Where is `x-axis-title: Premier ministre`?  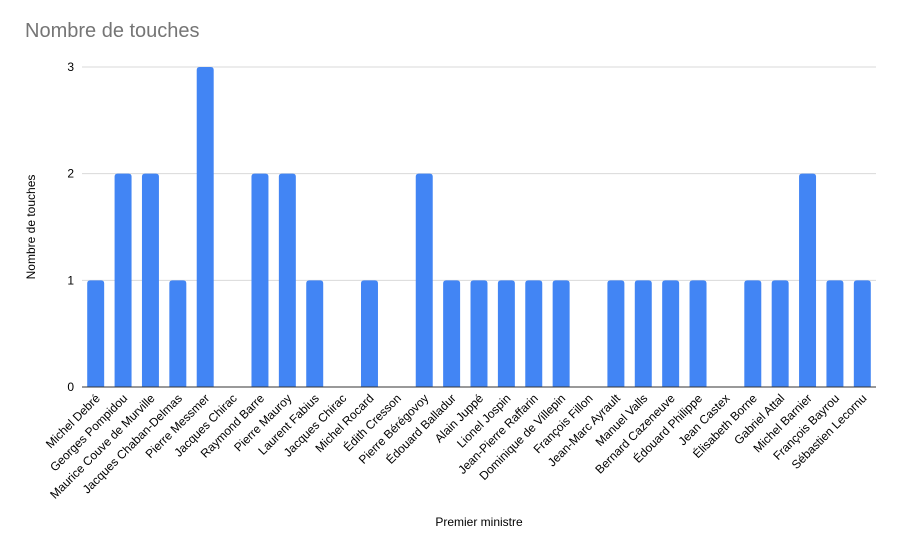 x-axis-title: Premier ministre is located at coordinates (479, 522).